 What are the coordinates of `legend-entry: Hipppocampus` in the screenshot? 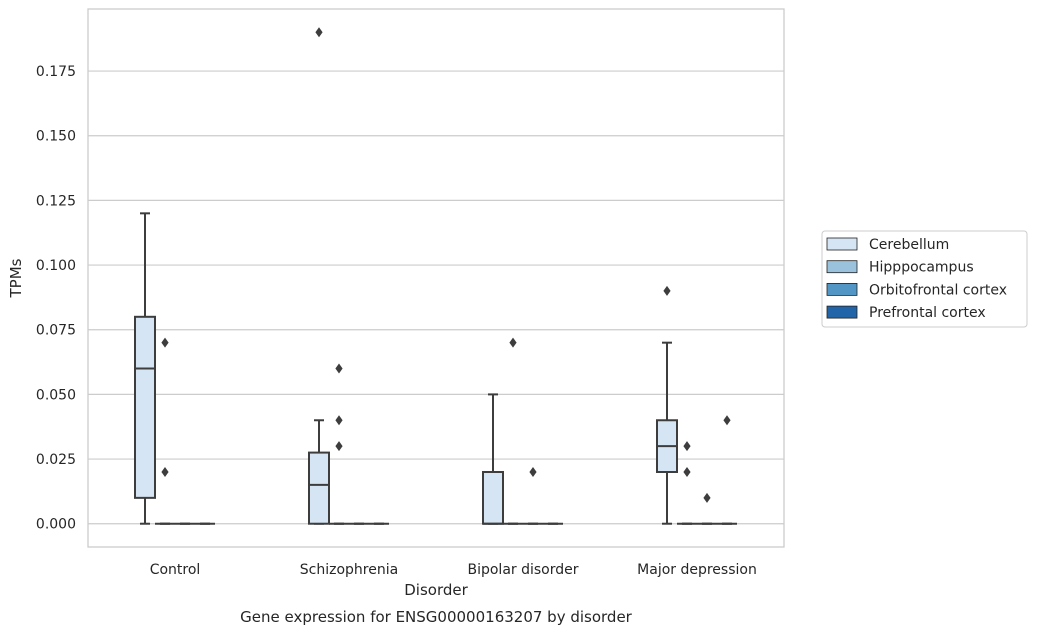 It's located at (921, 268).